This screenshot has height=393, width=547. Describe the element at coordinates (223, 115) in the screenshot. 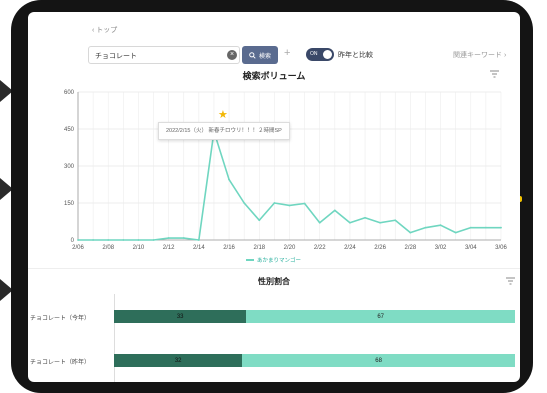

I see `star-icon: ★` at that location.